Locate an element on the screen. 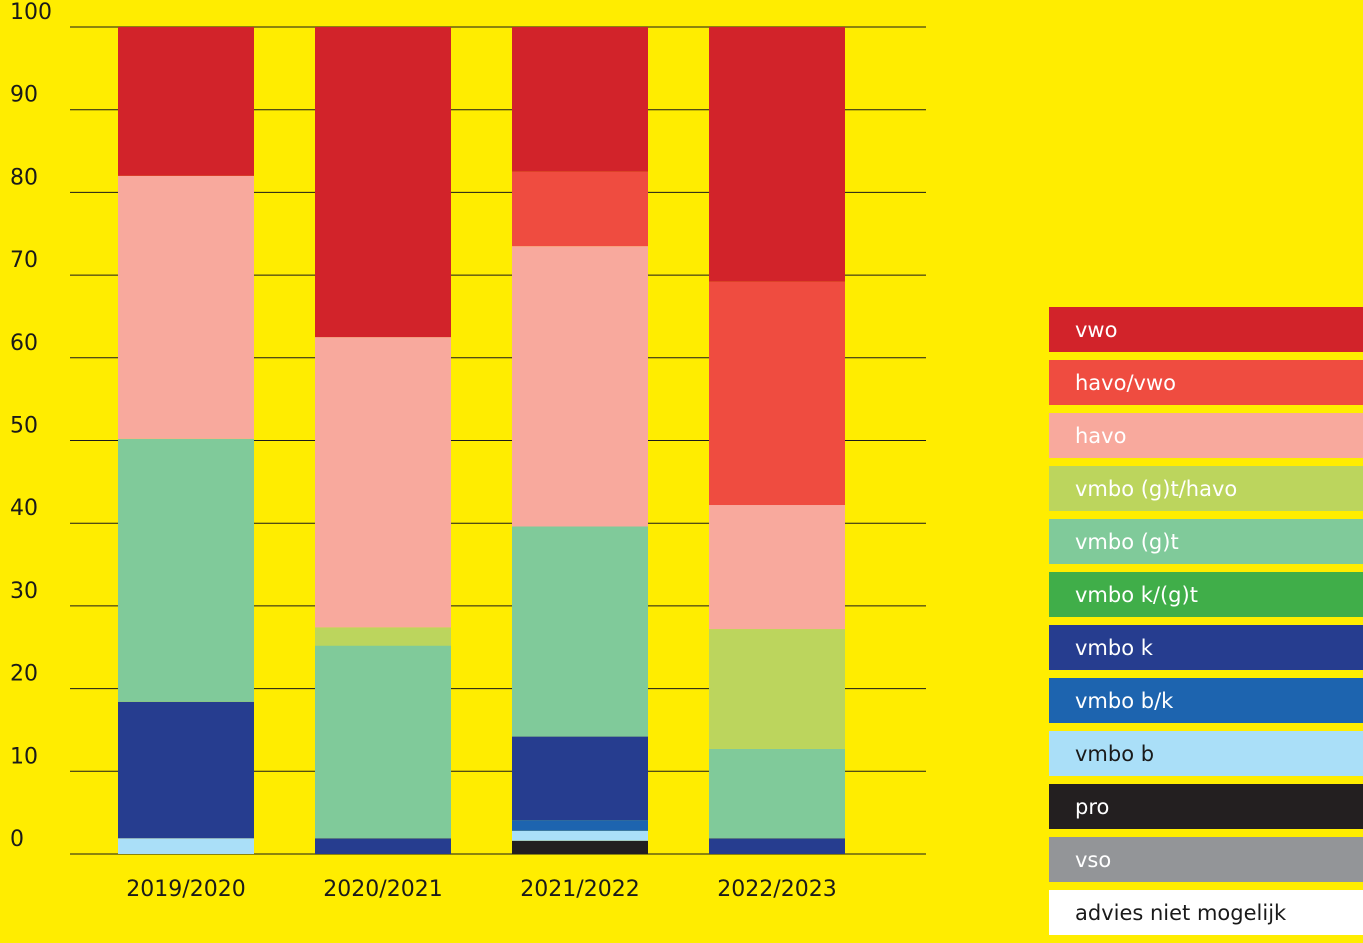 The width and height of the screenshot is (1363, 943). y-tick-label: 80 is located at coordinates (24, 177).